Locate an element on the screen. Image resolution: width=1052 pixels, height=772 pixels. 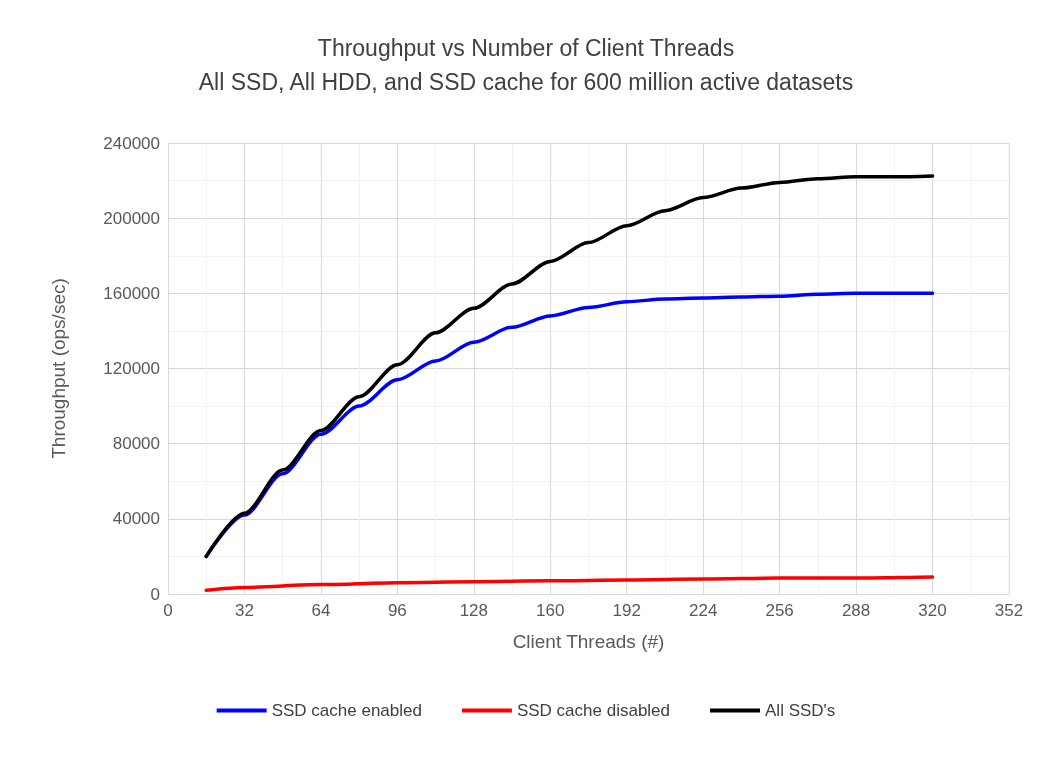
x-tick-label: 320 is located at coordinates (932, 610).